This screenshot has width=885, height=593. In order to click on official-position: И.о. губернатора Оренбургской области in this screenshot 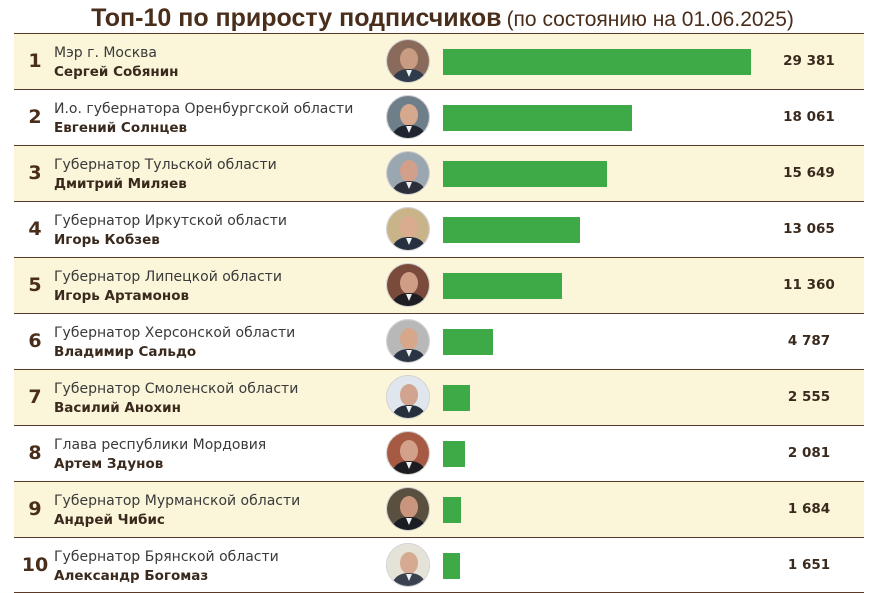, I will do `click(204, 109)`.